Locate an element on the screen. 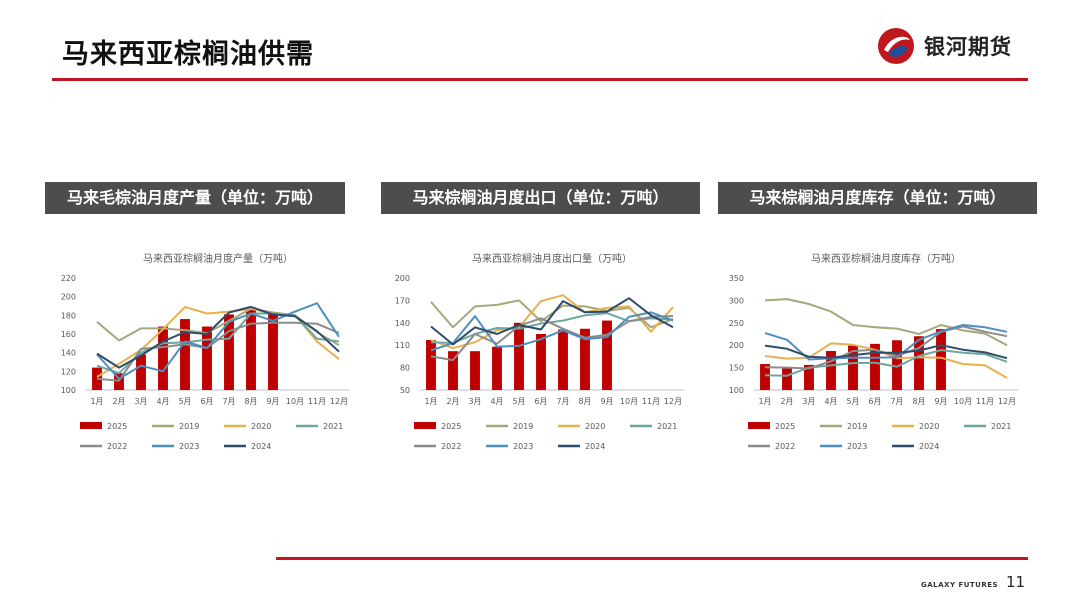 Image resolution: width=1080 pixels, height=608 pixels. y-tick-label: 300 is located at coordinates (736, 300).